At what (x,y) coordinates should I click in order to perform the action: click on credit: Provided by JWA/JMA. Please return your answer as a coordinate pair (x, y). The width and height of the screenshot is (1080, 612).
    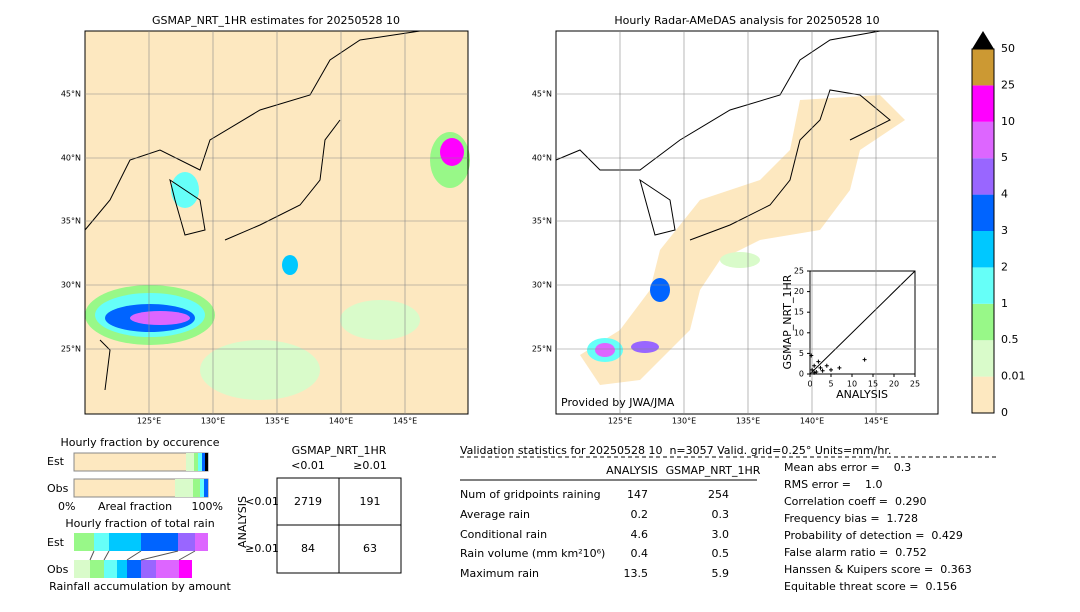
    Looking at the image, I should click on (618, 402).